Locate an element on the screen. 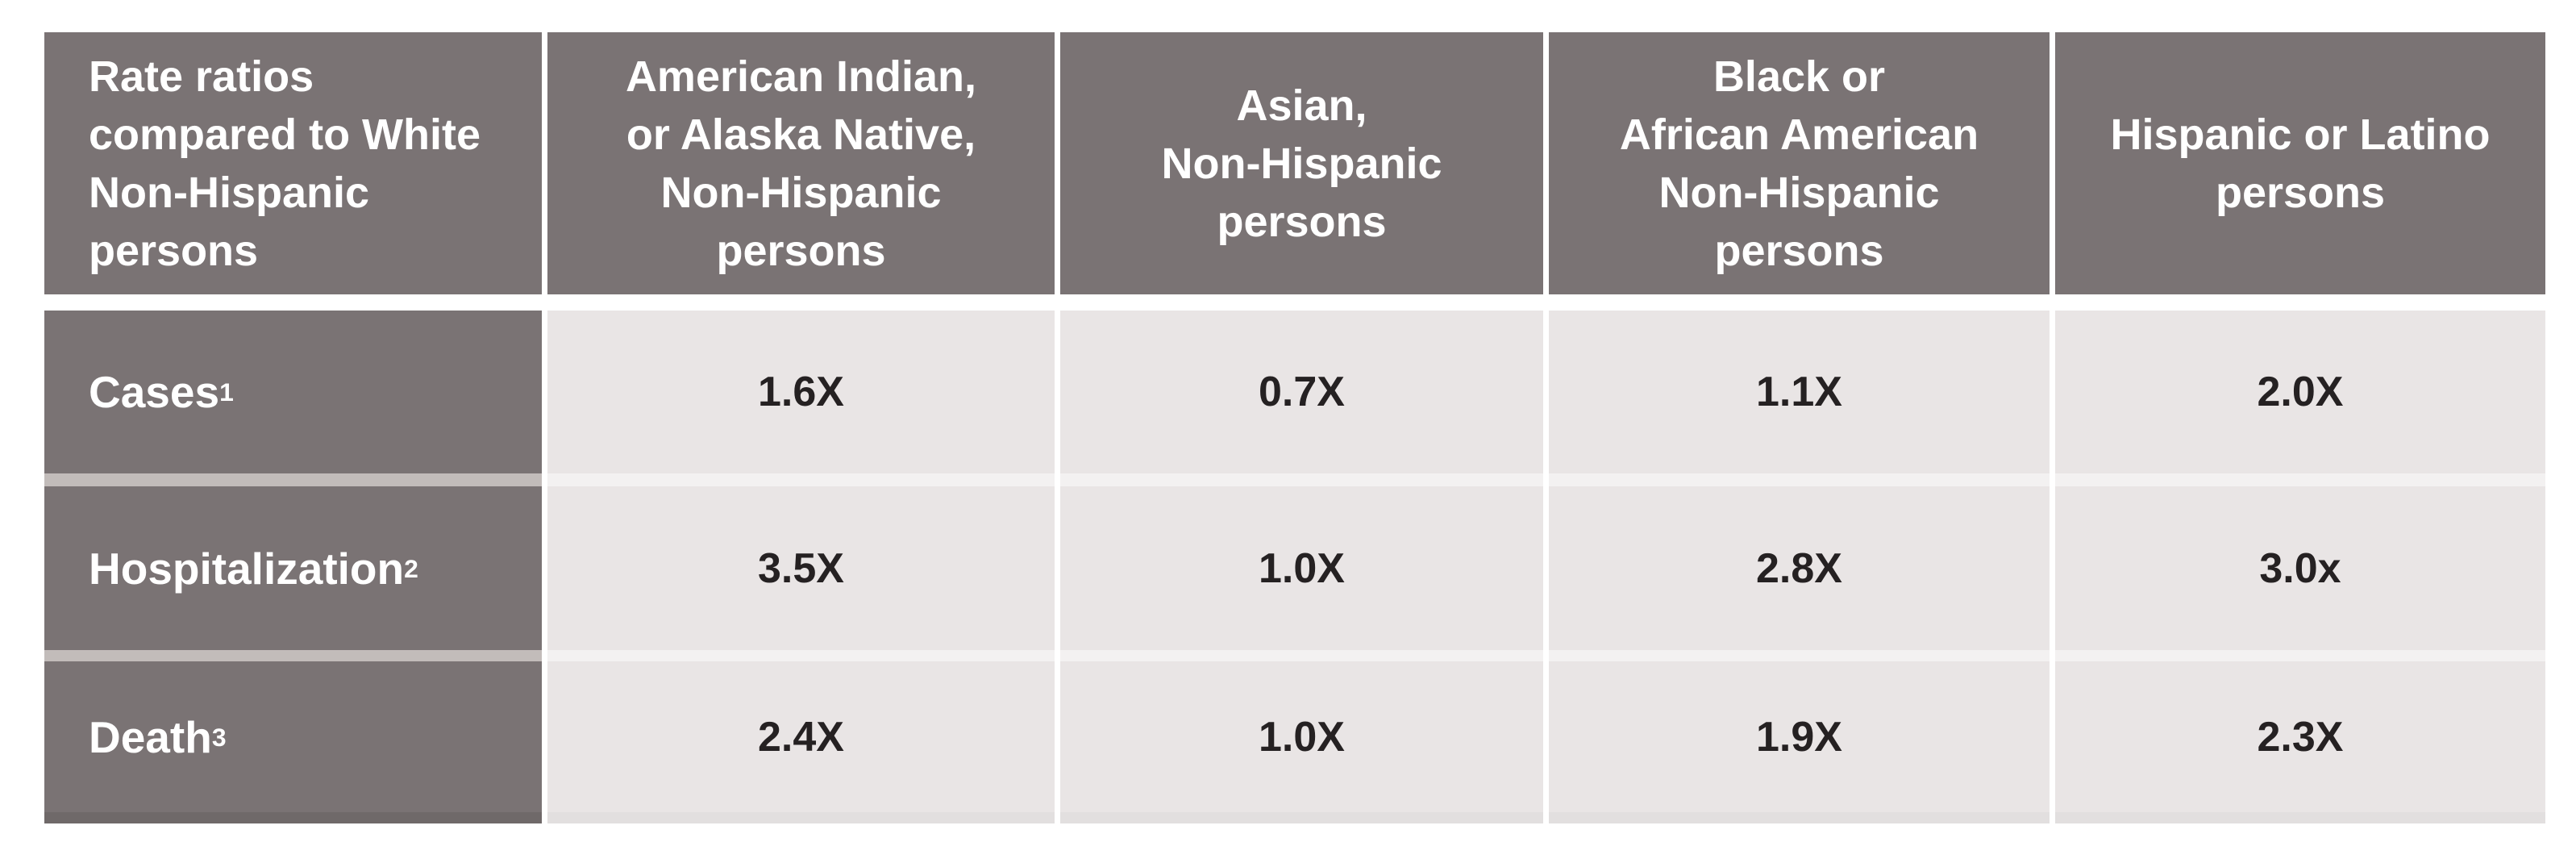 This screenshot has width=2576, height=863. cell-hospitalization-american-indian: 3.5X is located at coordinates (801, 568).